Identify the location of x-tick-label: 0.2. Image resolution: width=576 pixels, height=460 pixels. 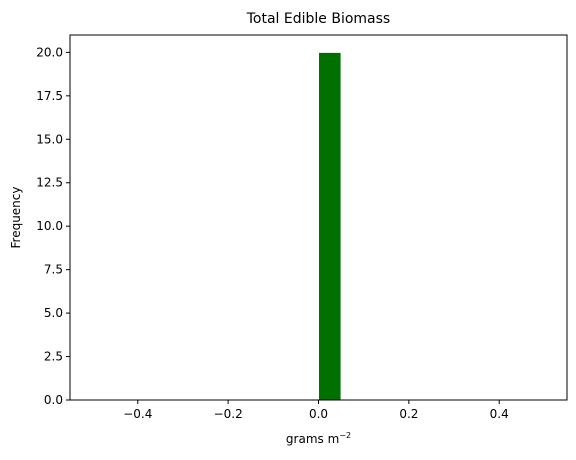
(408, 414).